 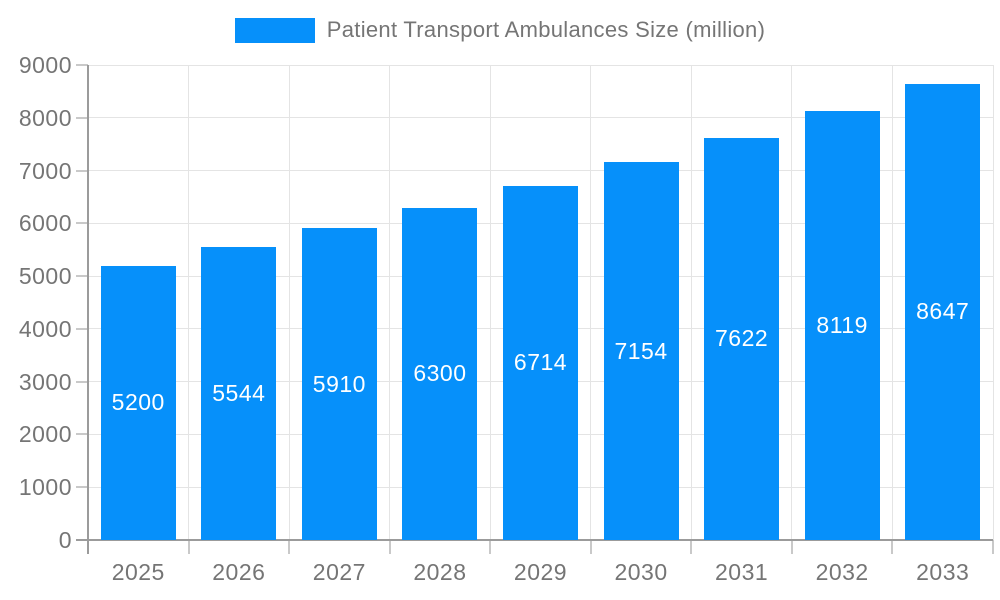 What do you see at coordinates (45, 487) in the screenshot?
I see `y-axis-label: 1000` at bounding box center [45, 487].